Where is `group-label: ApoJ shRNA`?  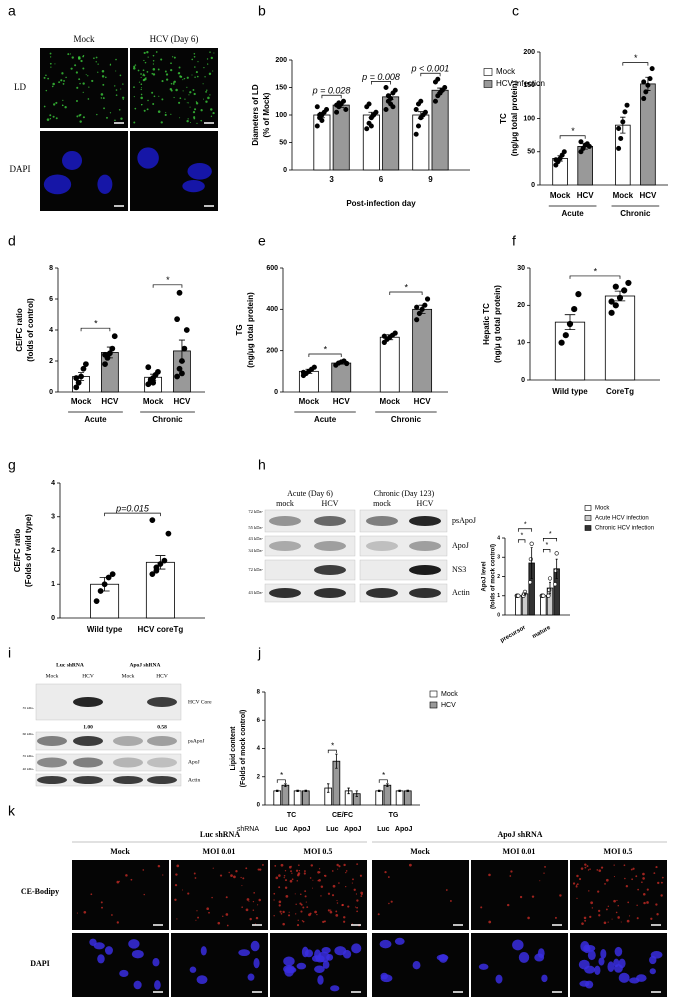
group-label: ApoJ shRNA is located at coordinates (144, 665).